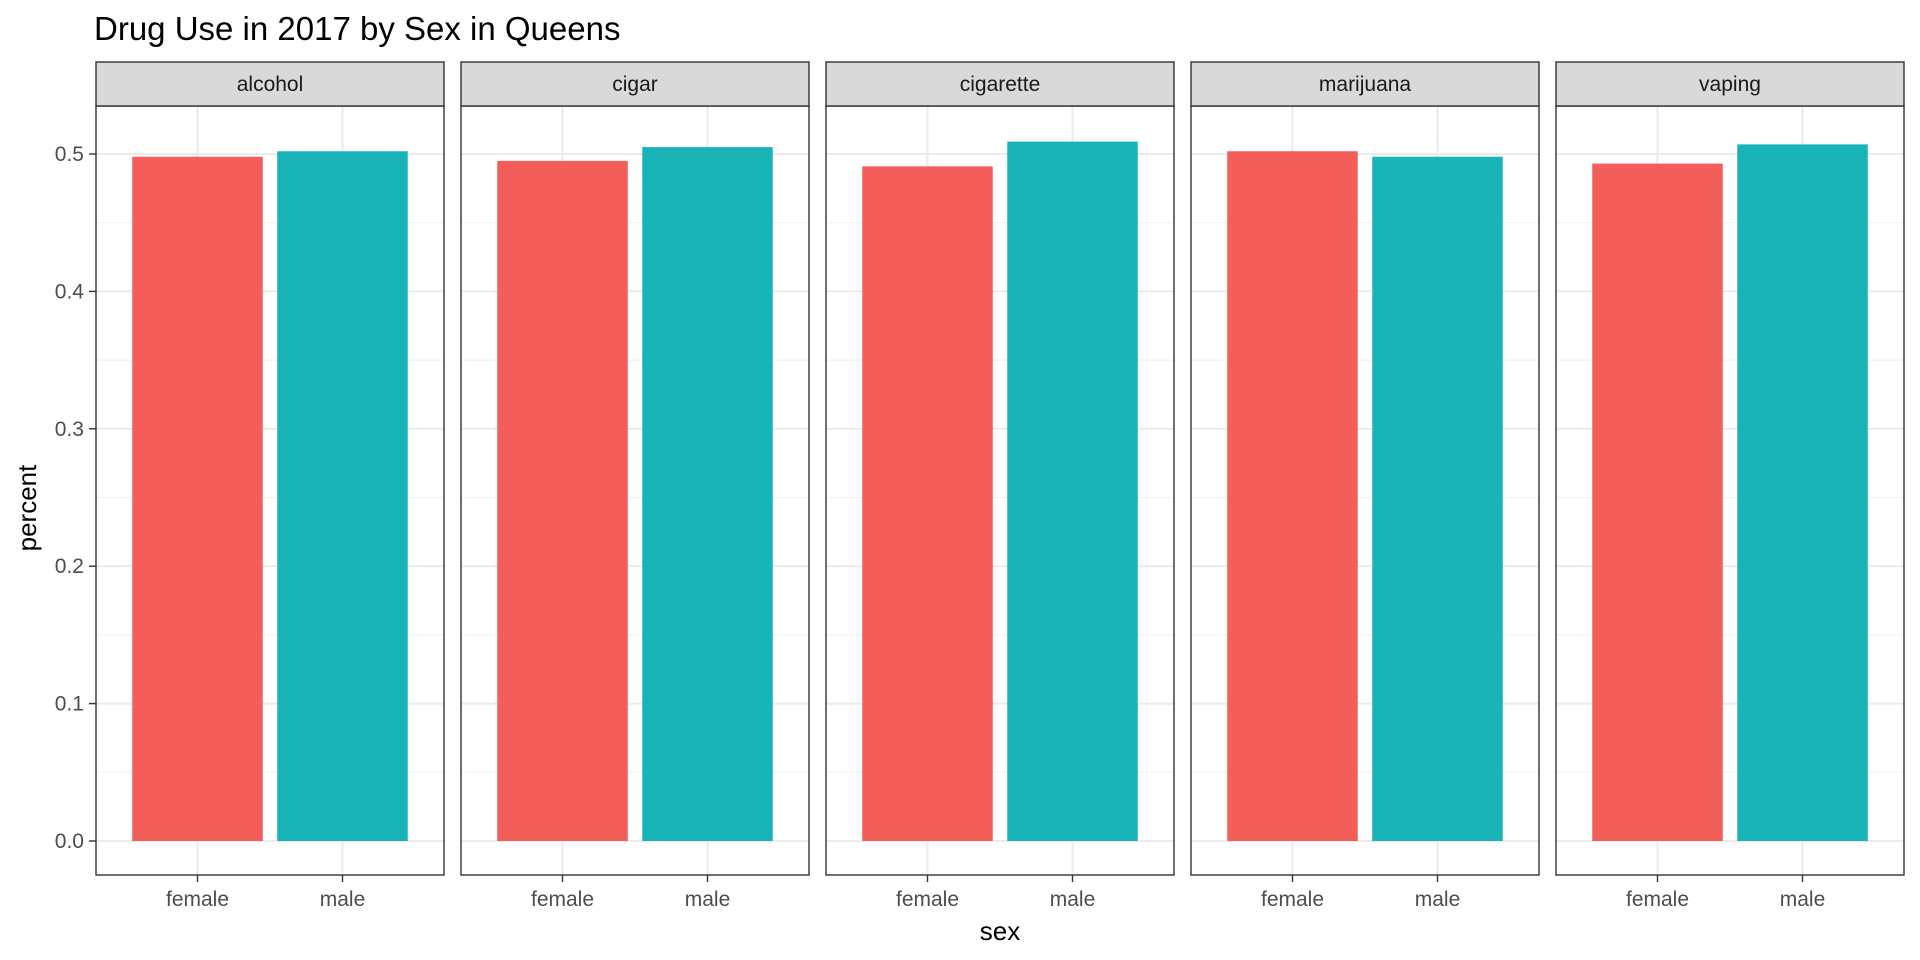  Describe the element at coordinates (1000, 931) in the screenshot. I see `x-axis-title: sex` at that location.